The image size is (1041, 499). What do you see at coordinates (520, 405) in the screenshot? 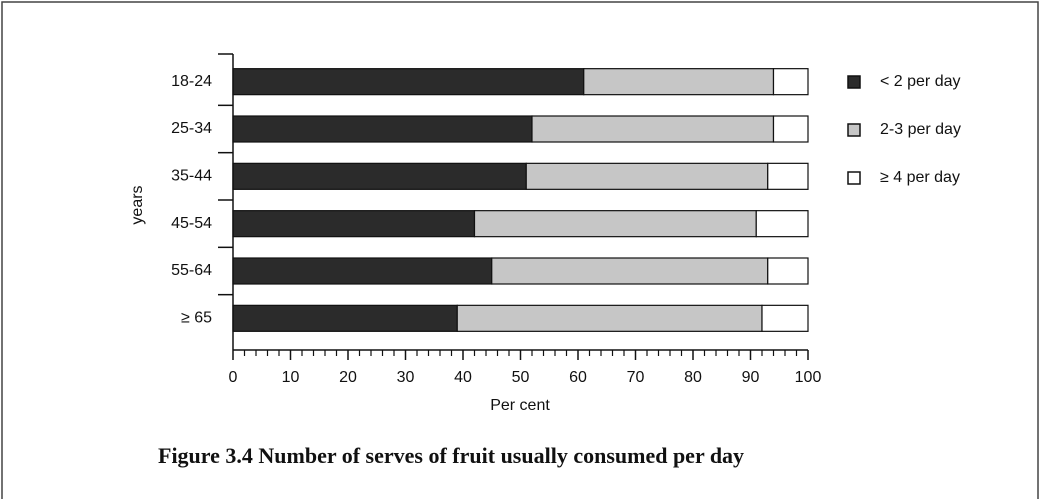
I see `x-axis-title: Per cent` at bounding box center [520, 405].